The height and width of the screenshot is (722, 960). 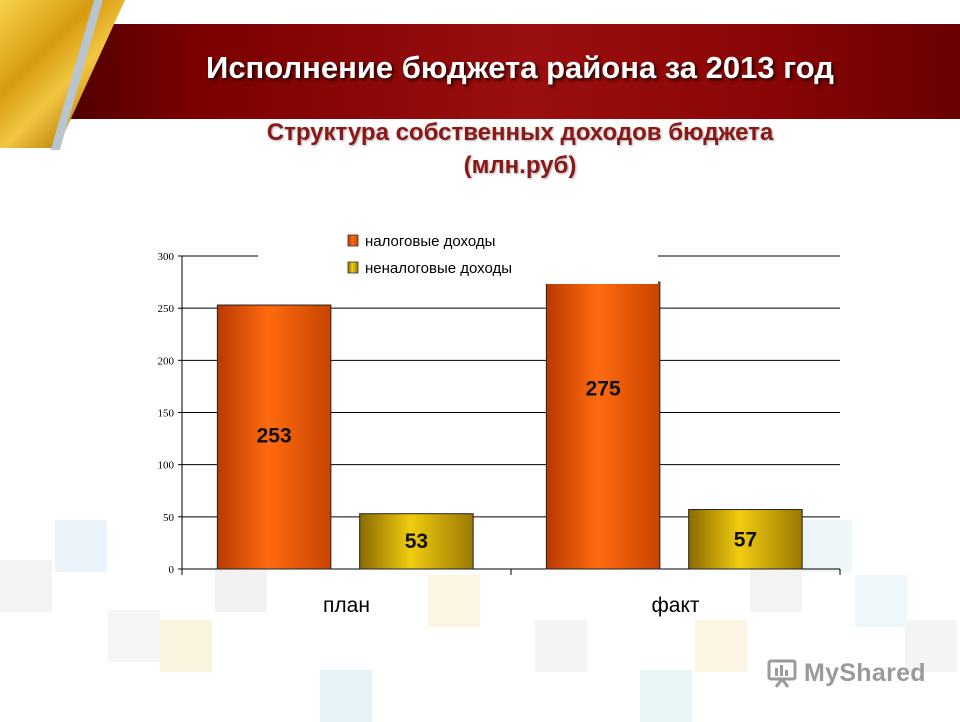 What do you see at coordinates (438, 268) in the screenshot?
I see `legend-label: неналоговые доходы` at bounding box center [438, 268].